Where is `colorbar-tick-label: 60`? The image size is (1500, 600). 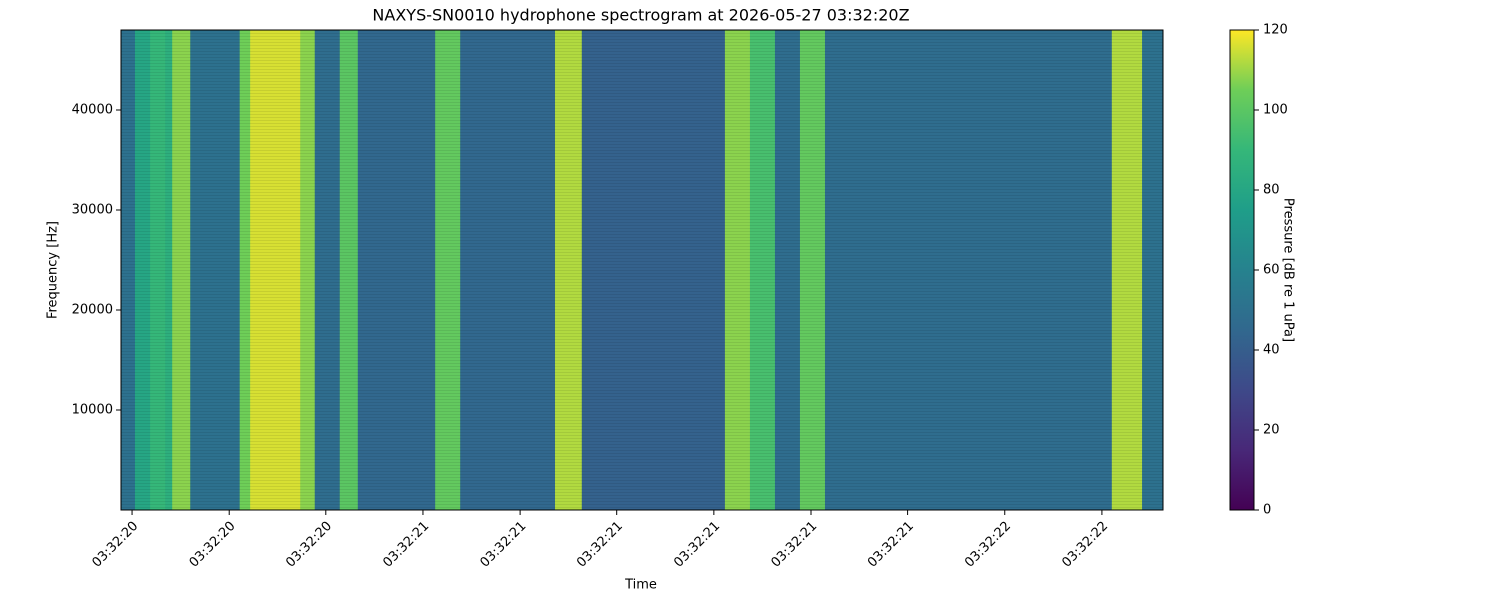
colorbar-tick-label: 60 is located at coordinates (1271, 270).